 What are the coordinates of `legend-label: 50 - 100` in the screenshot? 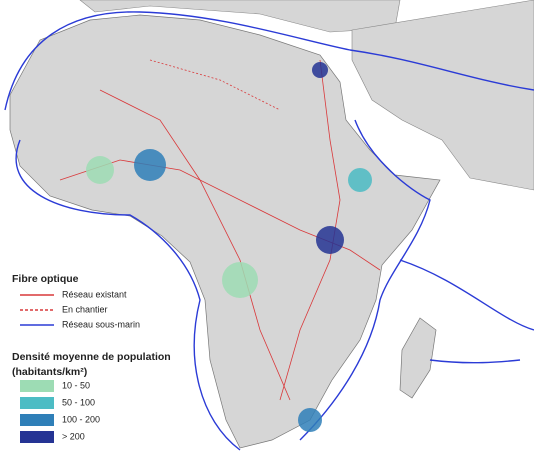 It's located at (78, 402).